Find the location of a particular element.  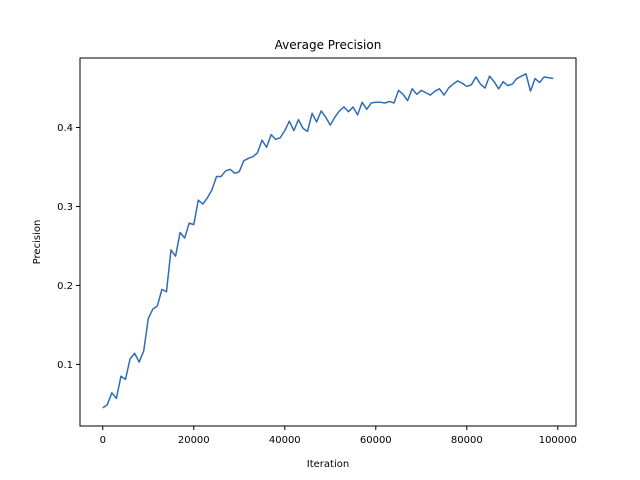

x-tick-label: 40000 is located at coordinates (285, 440).